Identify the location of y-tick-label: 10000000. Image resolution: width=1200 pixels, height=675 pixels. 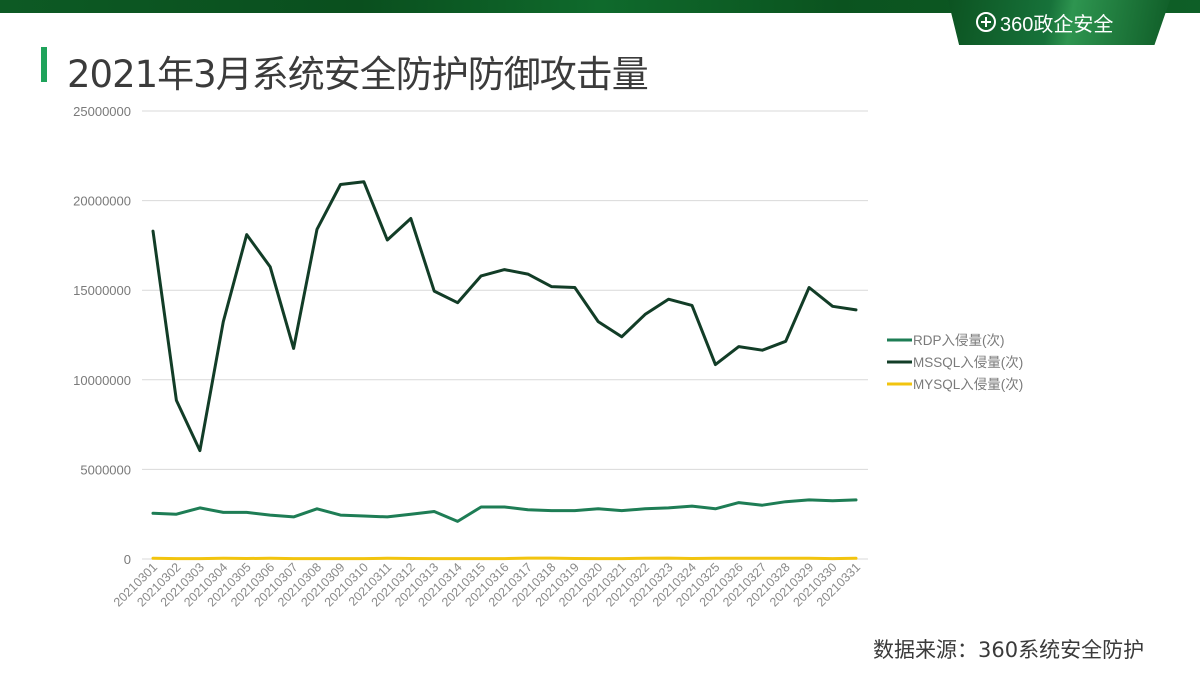
(102, 380).